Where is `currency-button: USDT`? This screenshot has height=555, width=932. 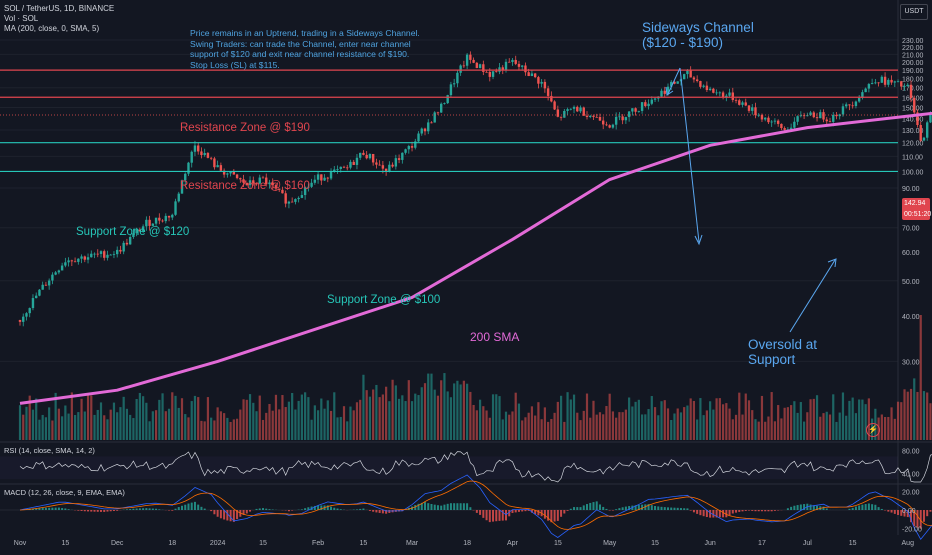
currency-button: USDT is located at coordinates (914, 12).